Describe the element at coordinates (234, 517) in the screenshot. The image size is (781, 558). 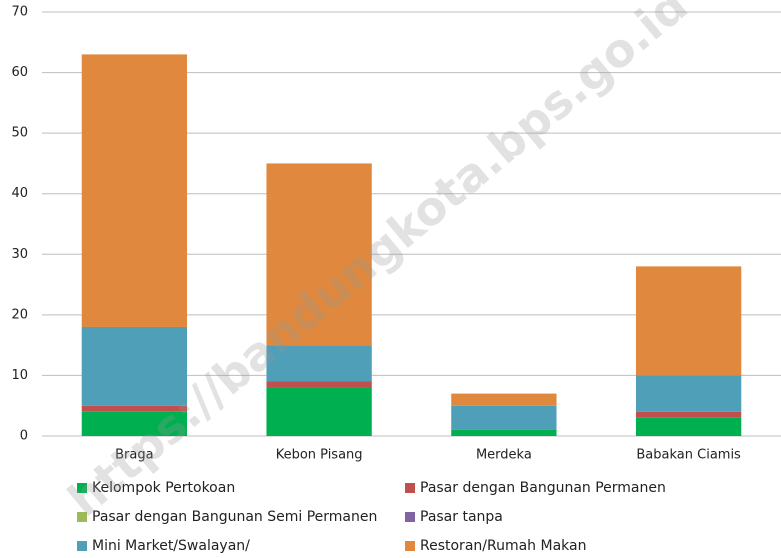
I see `legend-label: Pasar dengan Bangunan Semi Permanen` at that location.